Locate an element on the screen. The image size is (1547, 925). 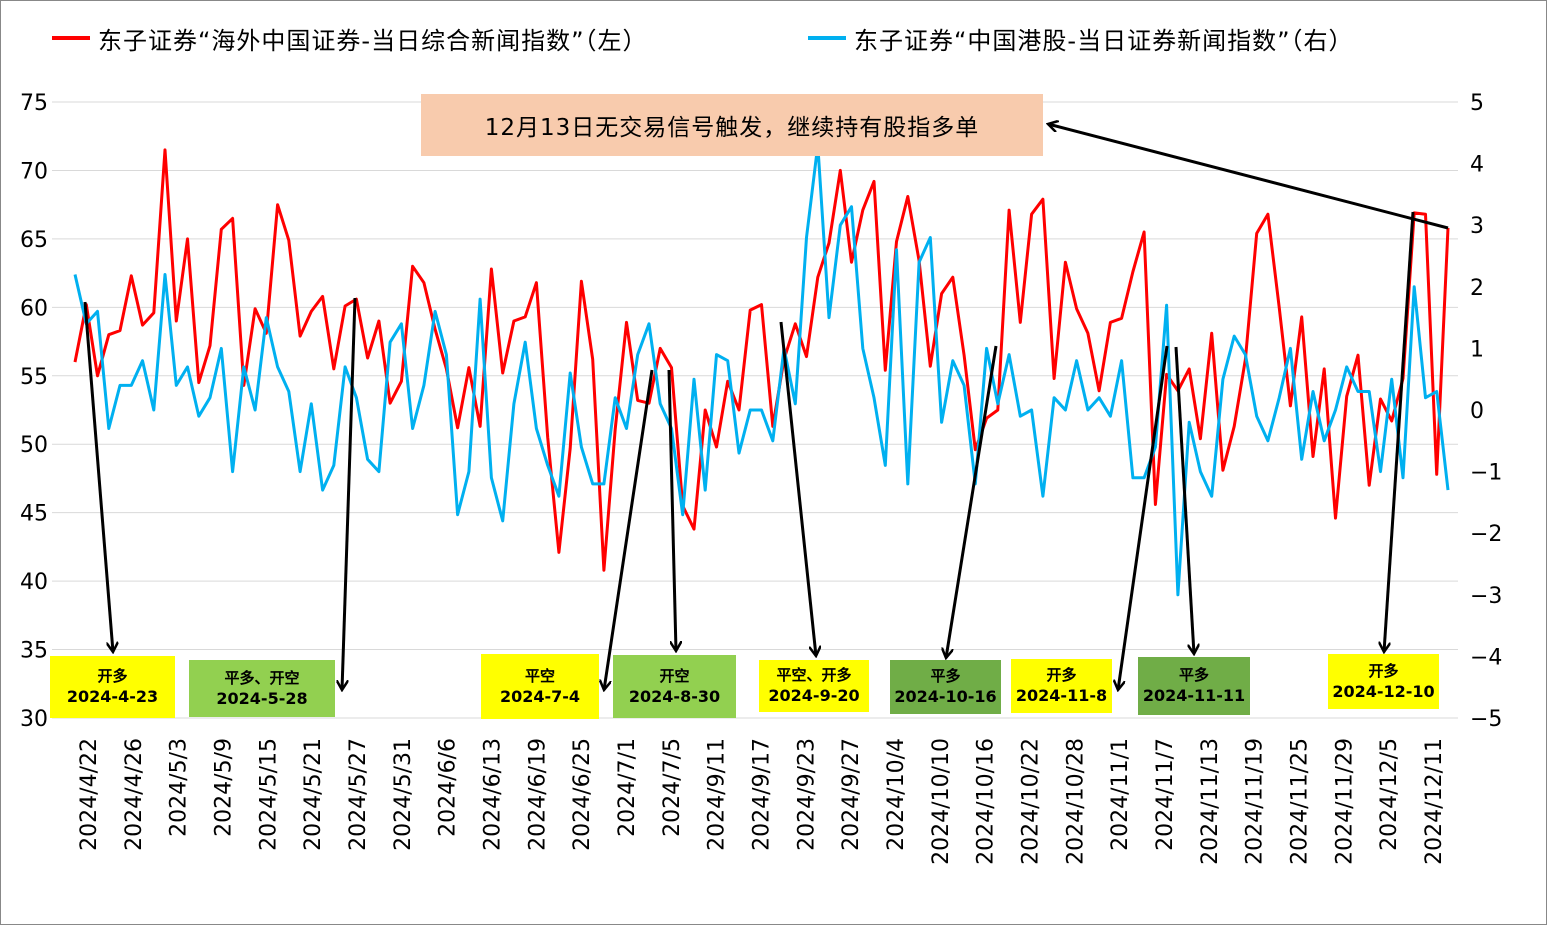
x-tick-label: 2024/10/22 is located at coordinates (1031, 801).